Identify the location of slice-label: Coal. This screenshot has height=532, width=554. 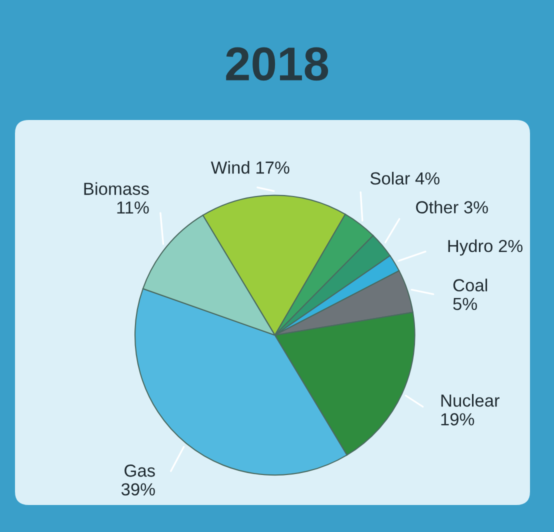
(470, 285).